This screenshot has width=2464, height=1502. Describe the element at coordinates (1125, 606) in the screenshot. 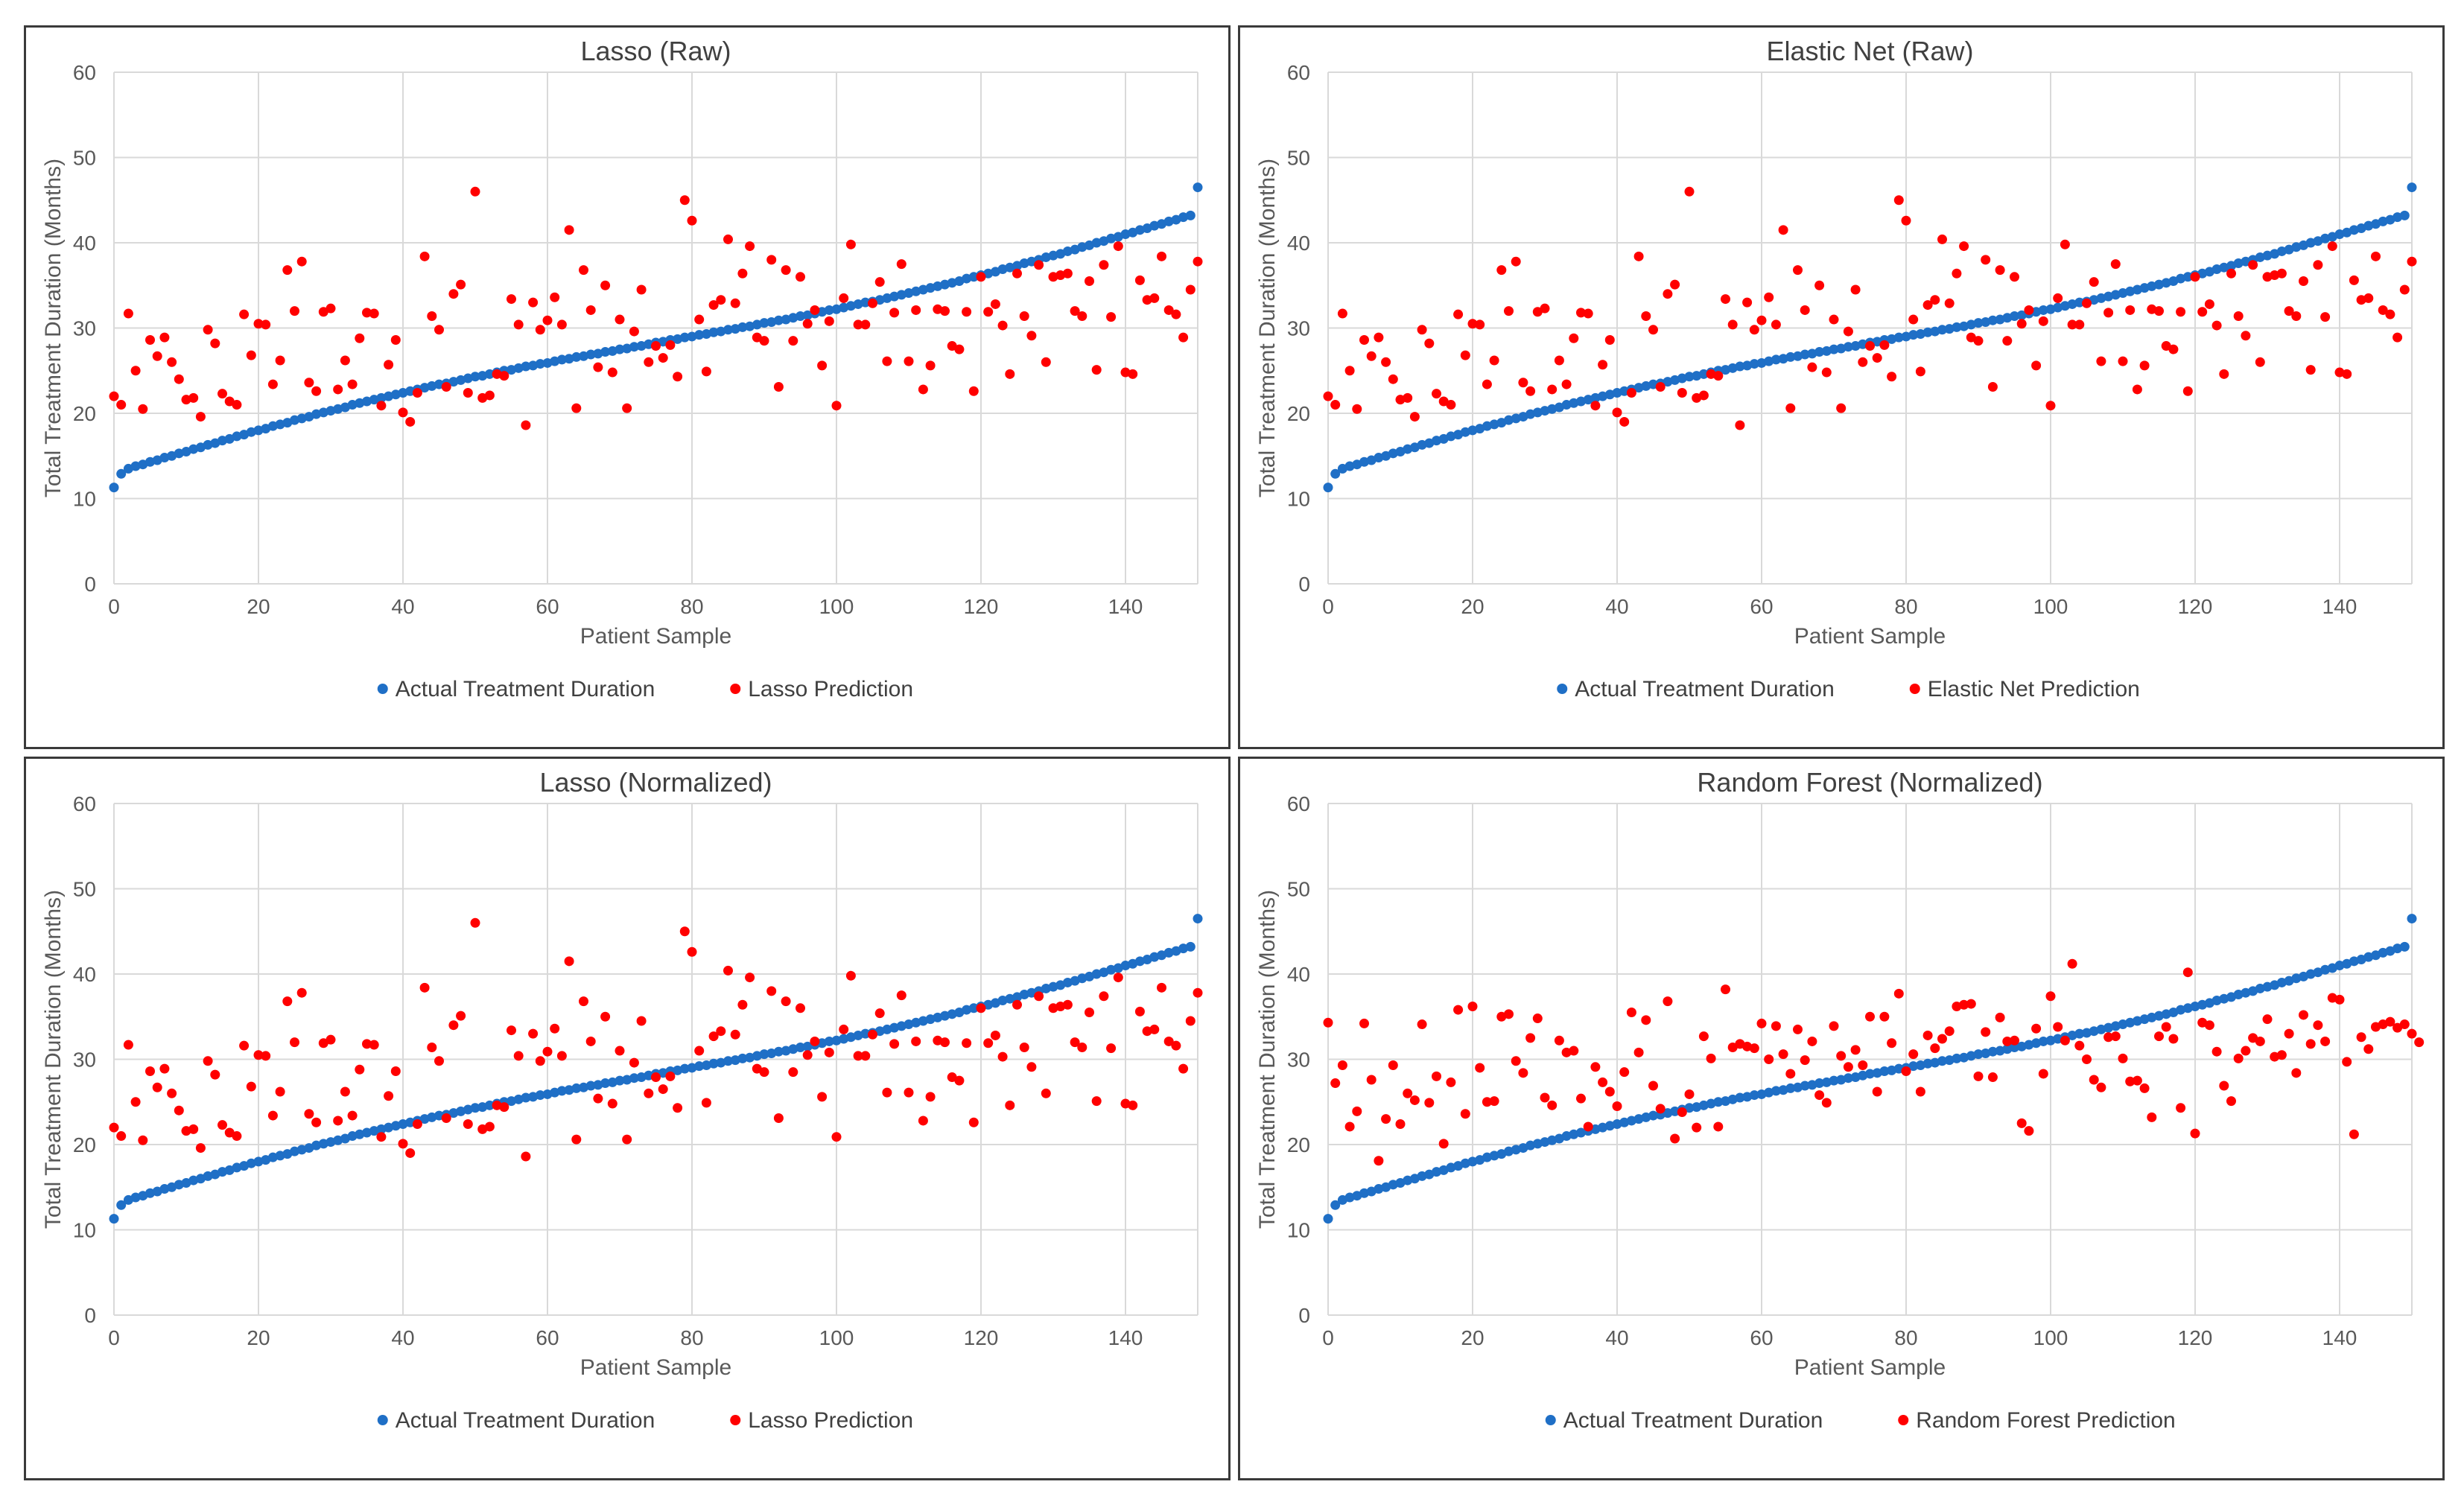

I see `x-tick-label: 140` at that location.